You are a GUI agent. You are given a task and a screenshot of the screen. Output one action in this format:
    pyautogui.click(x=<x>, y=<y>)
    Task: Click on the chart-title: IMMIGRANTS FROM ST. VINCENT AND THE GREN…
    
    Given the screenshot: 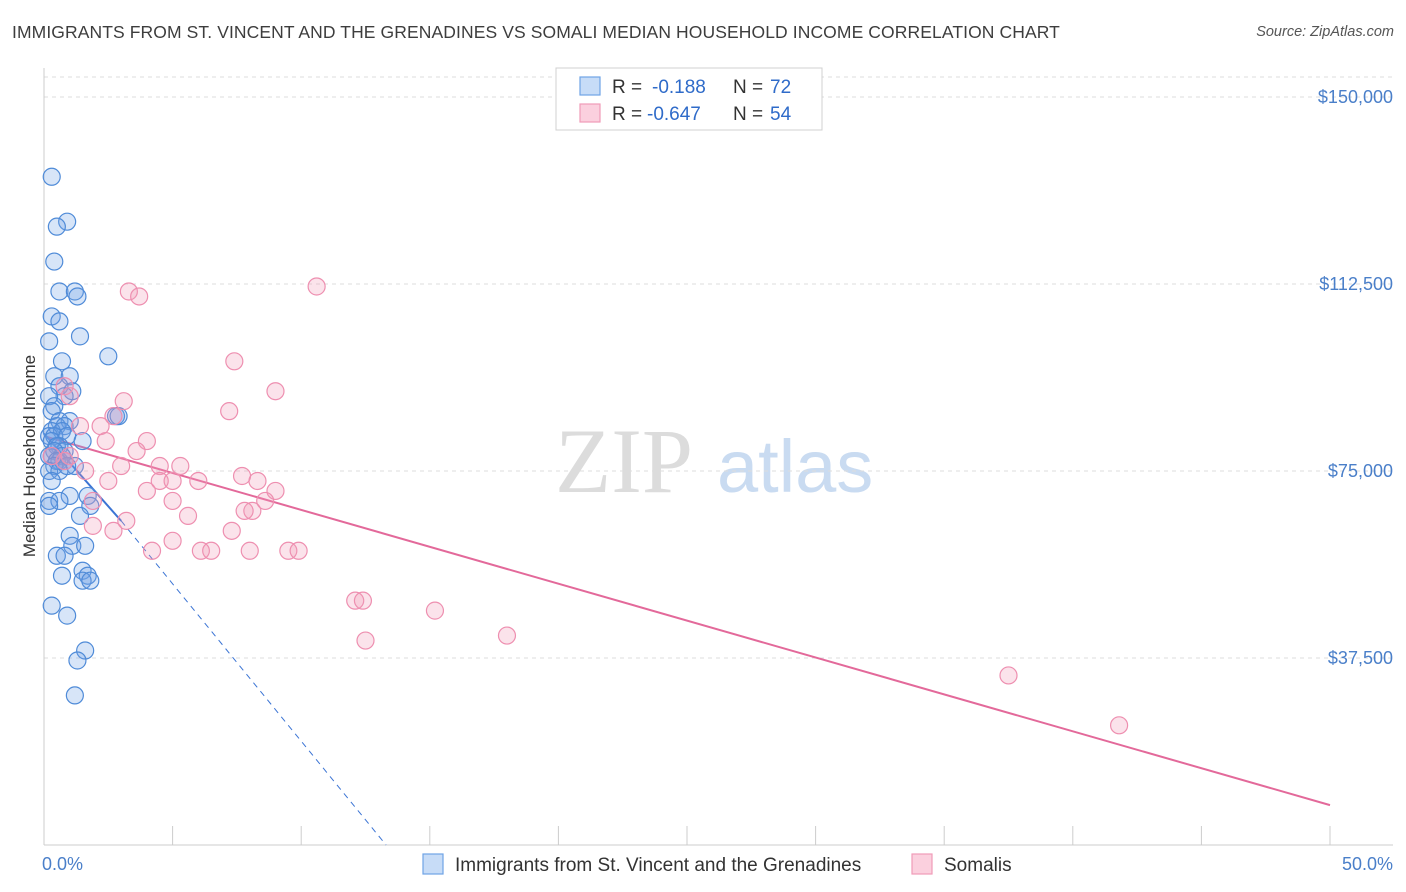 What is the action you would take?
    pyautogui.click(x=536, y=32)
    